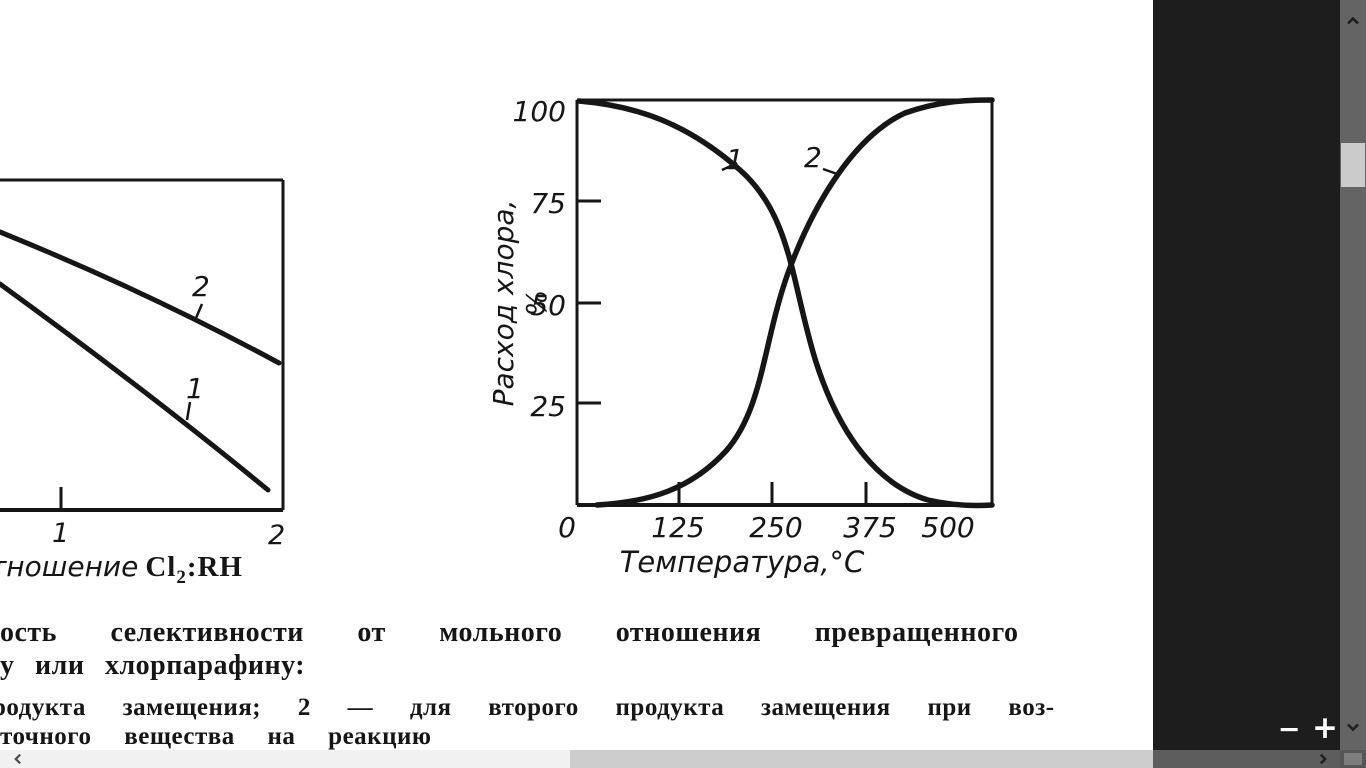 Image resolution: width=1366 pixels, height=768 pixels. Describe the element at coordinates (201, 286) in the screenshot. I see `left-curve-2-label: 2` at that location.